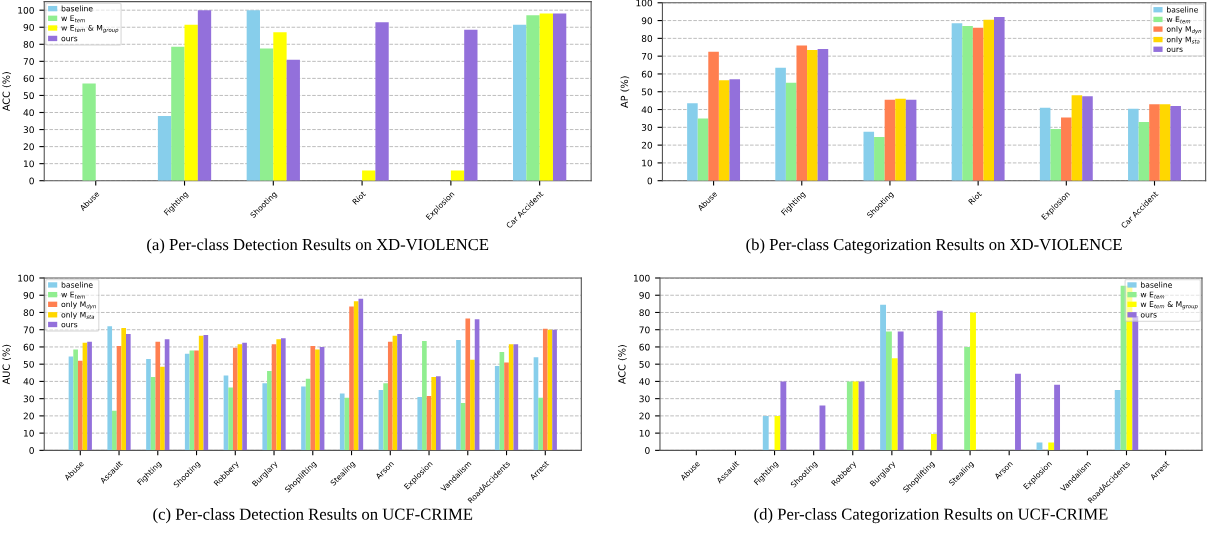  What do you see at coordinates (931, 516) in the screenshot?
I see `text: (d) Per-class Categorization Results on UCF-CRIME` at bounding box center [931, 516].